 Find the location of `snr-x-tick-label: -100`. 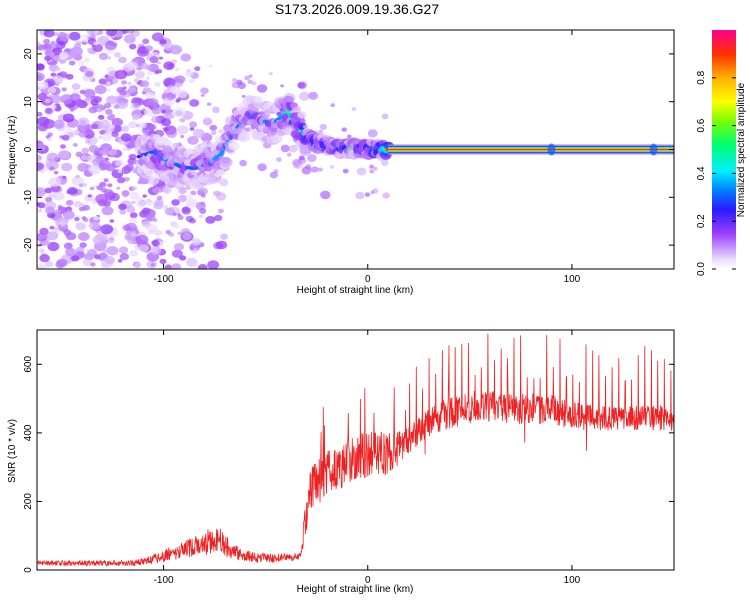

snr-x-tick-label: -100 is located at coordinates (164, 580).